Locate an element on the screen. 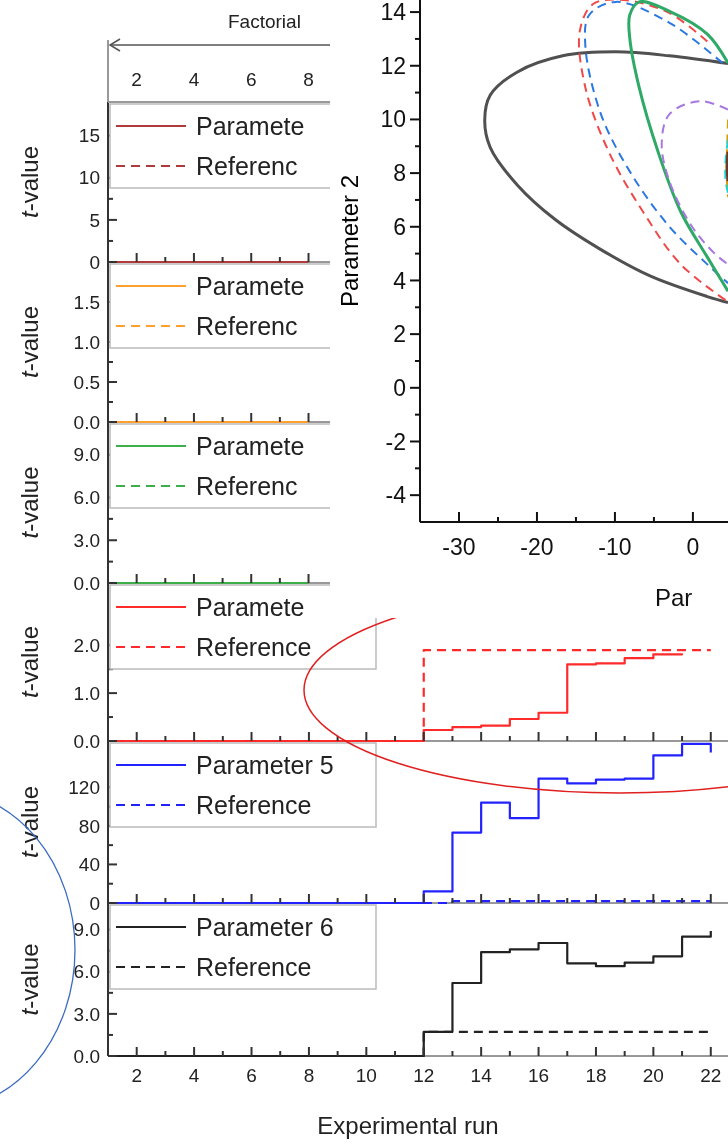  x-axis-title: Experimental run is located at coordinates (408, 1125).